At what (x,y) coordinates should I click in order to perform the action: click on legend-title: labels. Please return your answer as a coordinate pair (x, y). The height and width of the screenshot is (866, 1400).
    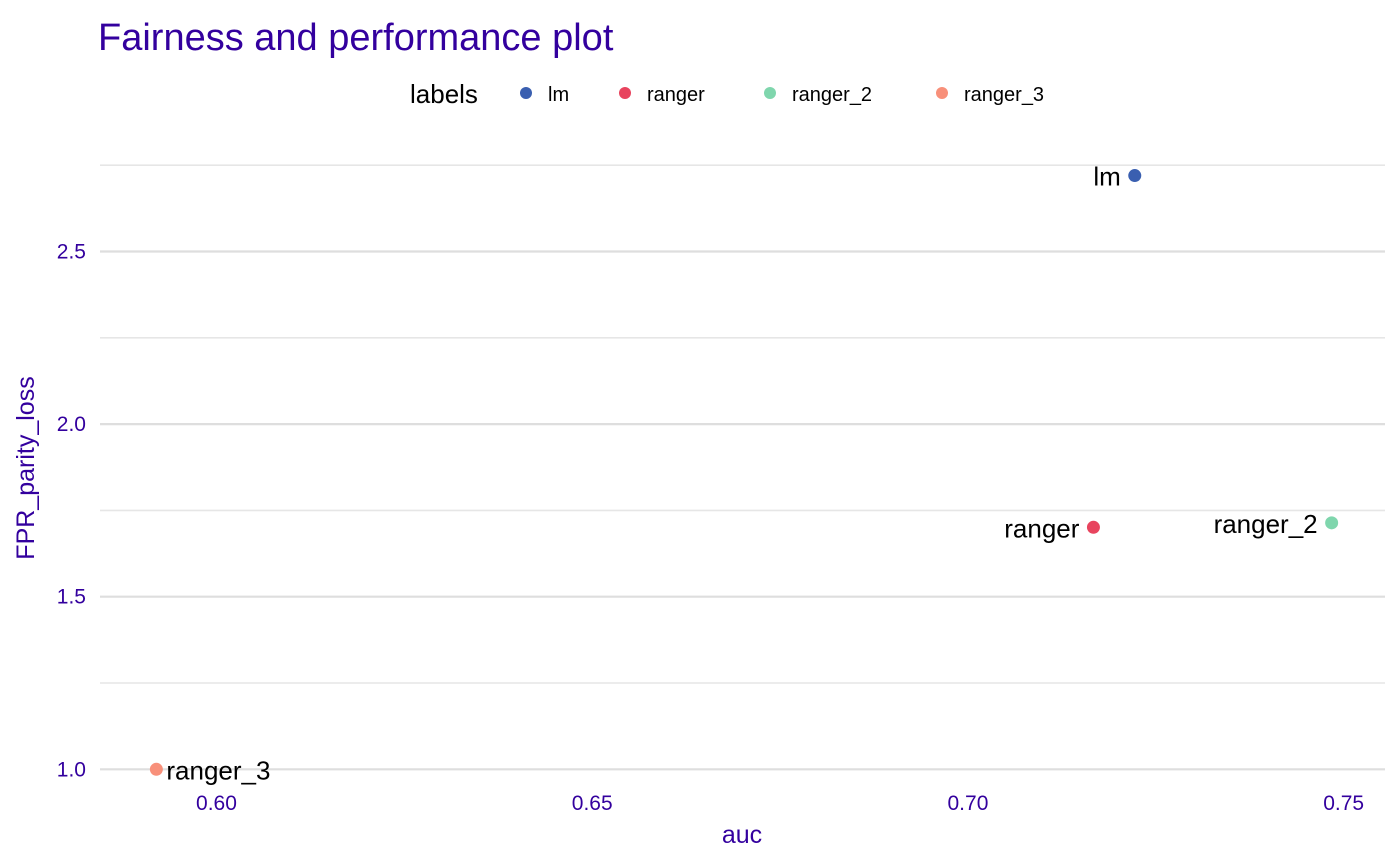
    Looking at the image, I should click on (444, 94).